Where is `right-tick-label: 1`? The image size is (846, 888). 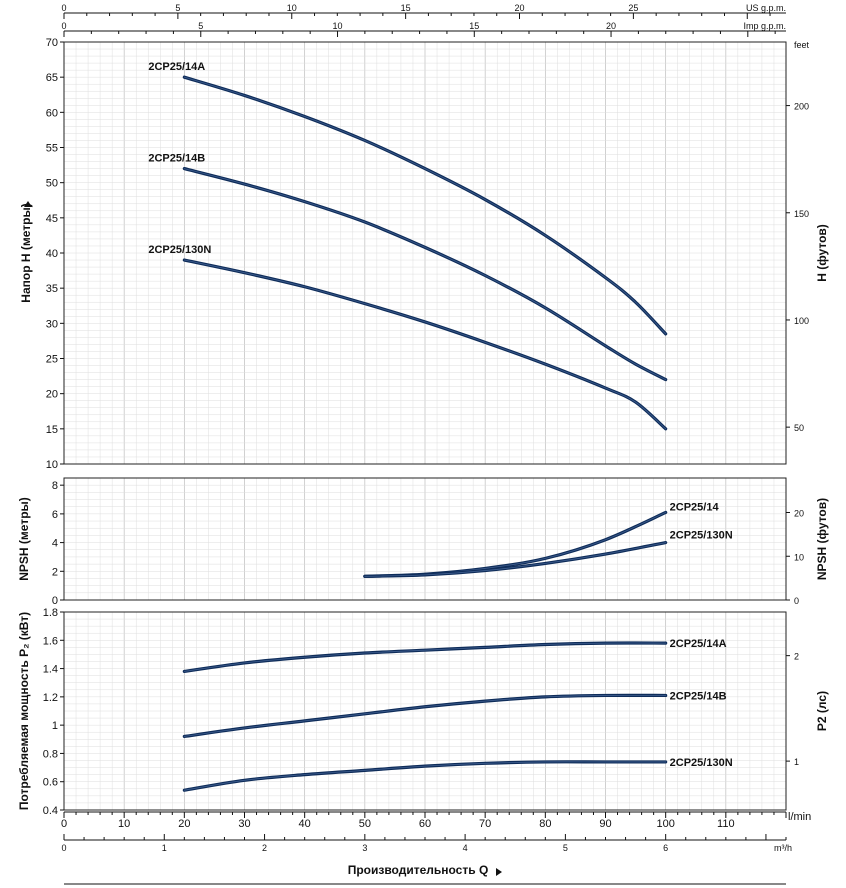 right-tick-label: 1 is located at coordinates (796, 762).